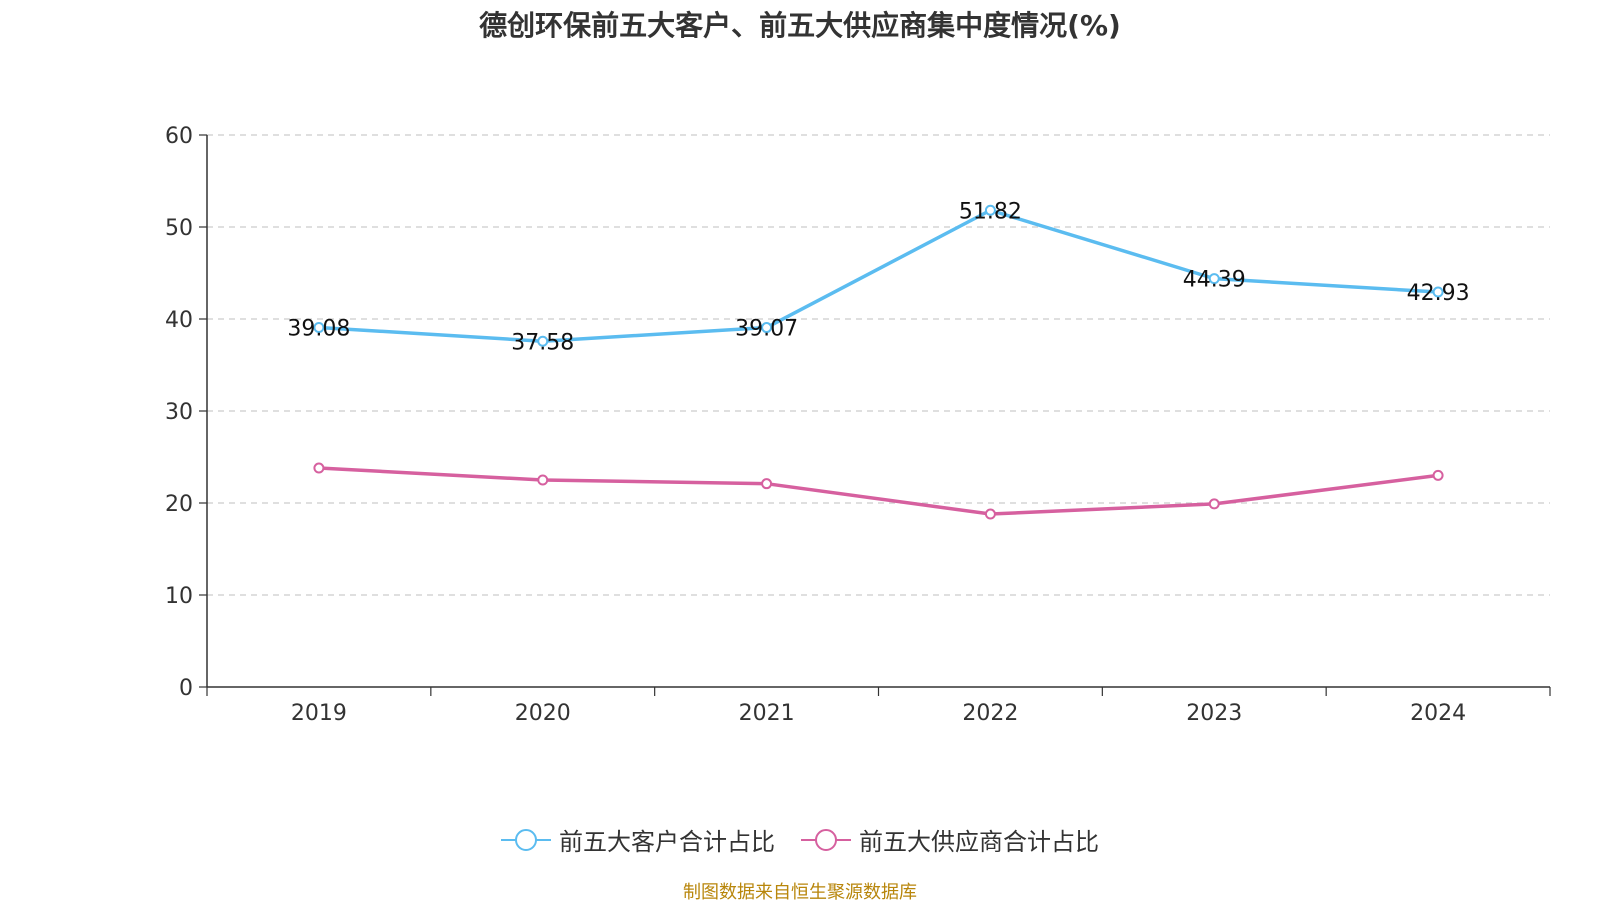 The width and height of the screenshot is (1600, 903). I want to click on x-tick-label: 2019, so click(319, 713).